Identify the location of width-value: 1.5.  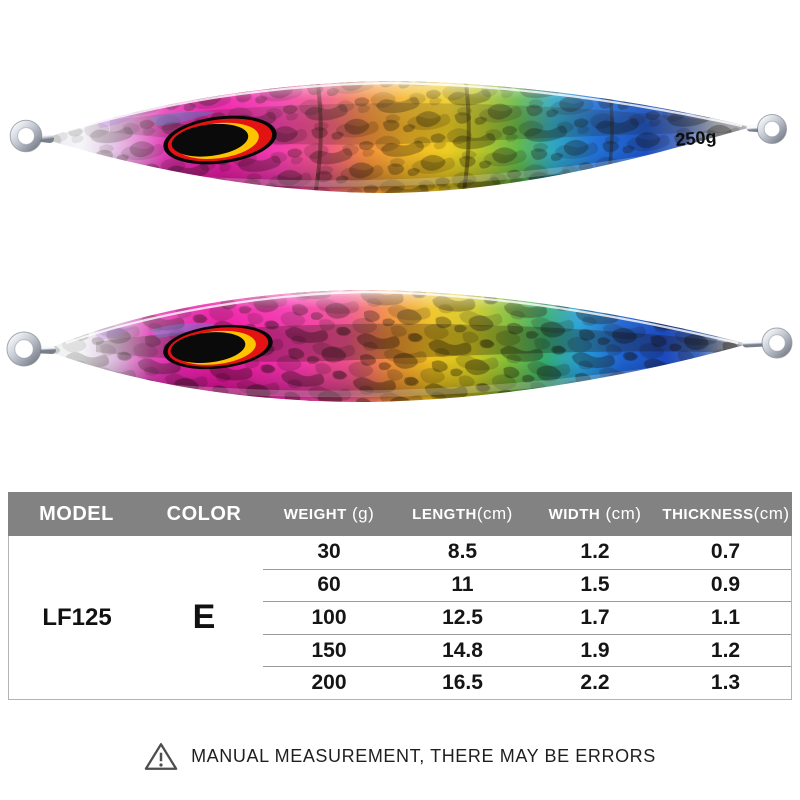
(595, 585).